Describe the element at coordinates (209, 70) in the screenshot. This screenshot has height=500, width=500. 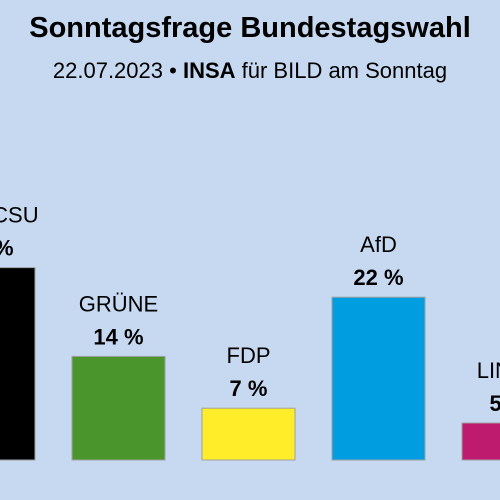
I see `subtitle-institute: INSA` at that location.